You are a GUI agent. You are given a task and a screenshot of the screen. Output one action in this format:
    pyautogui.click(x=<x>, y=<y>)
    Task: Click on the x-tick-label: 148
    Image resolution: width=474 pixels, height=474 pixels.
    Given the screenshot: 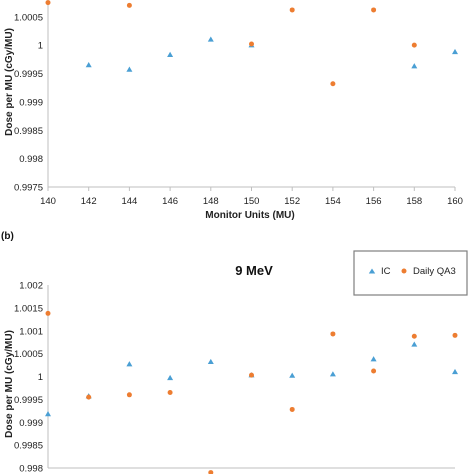 What is the action you would take?
    pyautogui.click(x=211, y=201)
    